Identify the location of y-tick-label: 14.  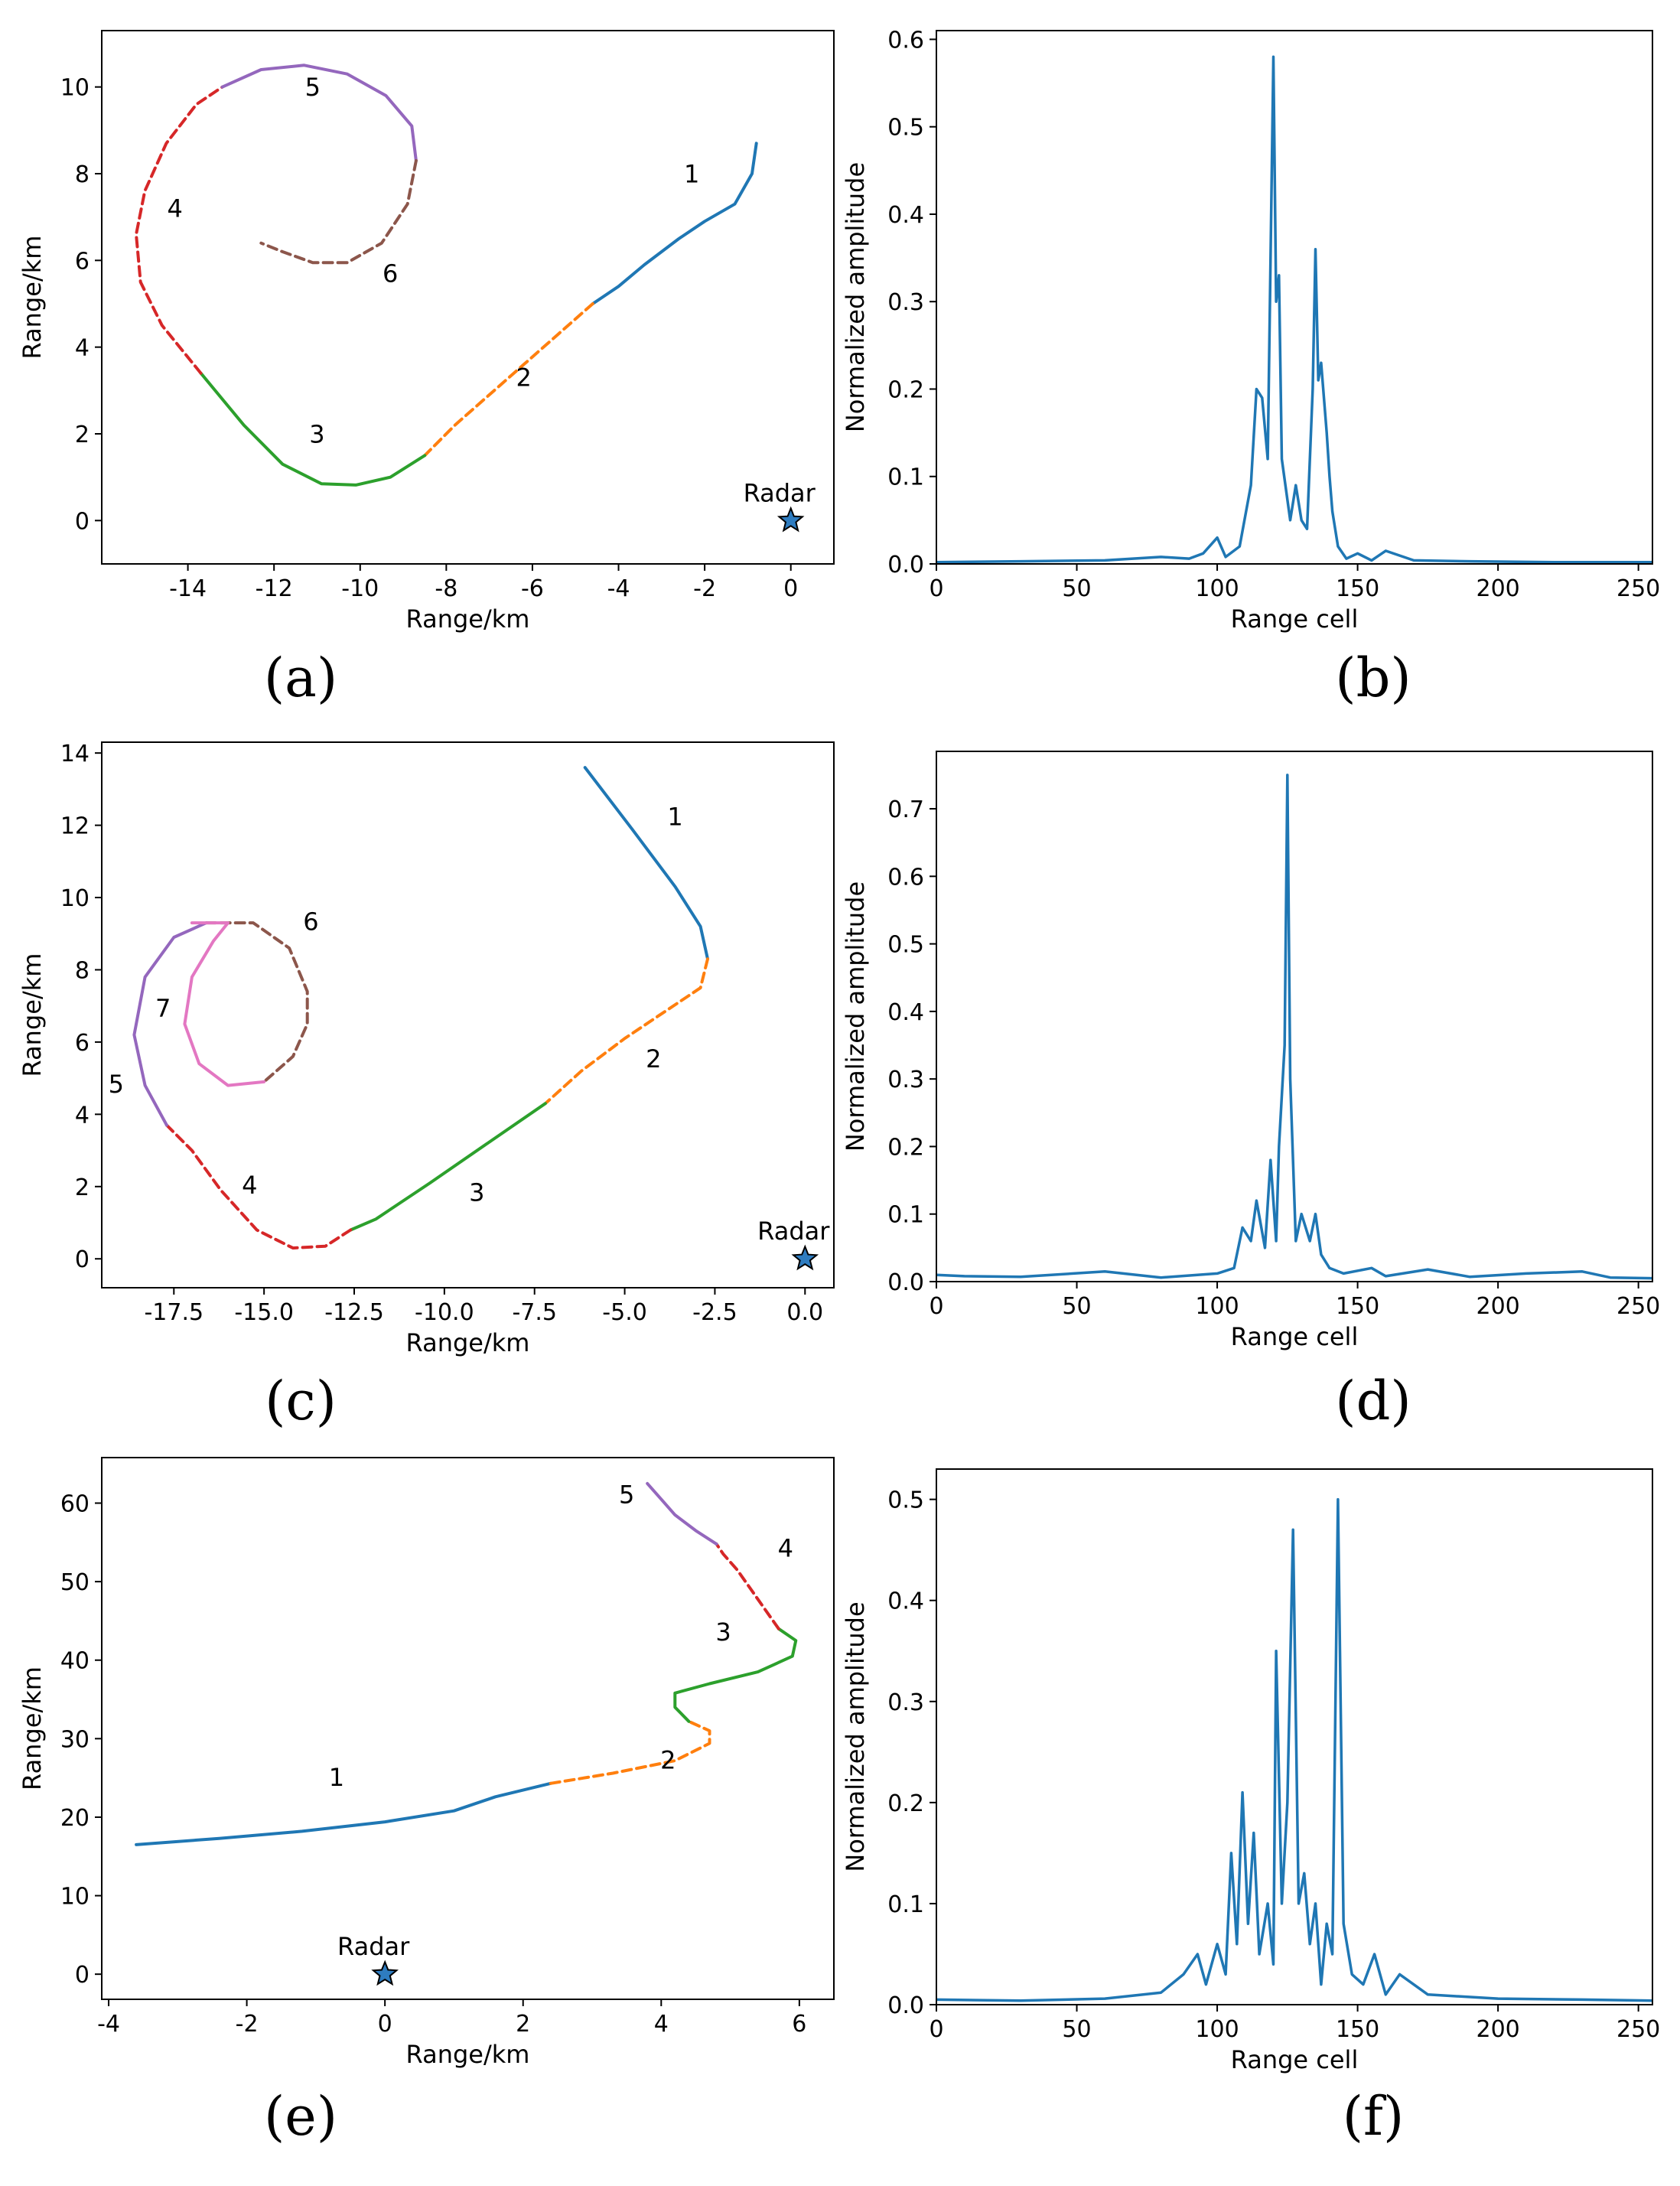
(75, 754).